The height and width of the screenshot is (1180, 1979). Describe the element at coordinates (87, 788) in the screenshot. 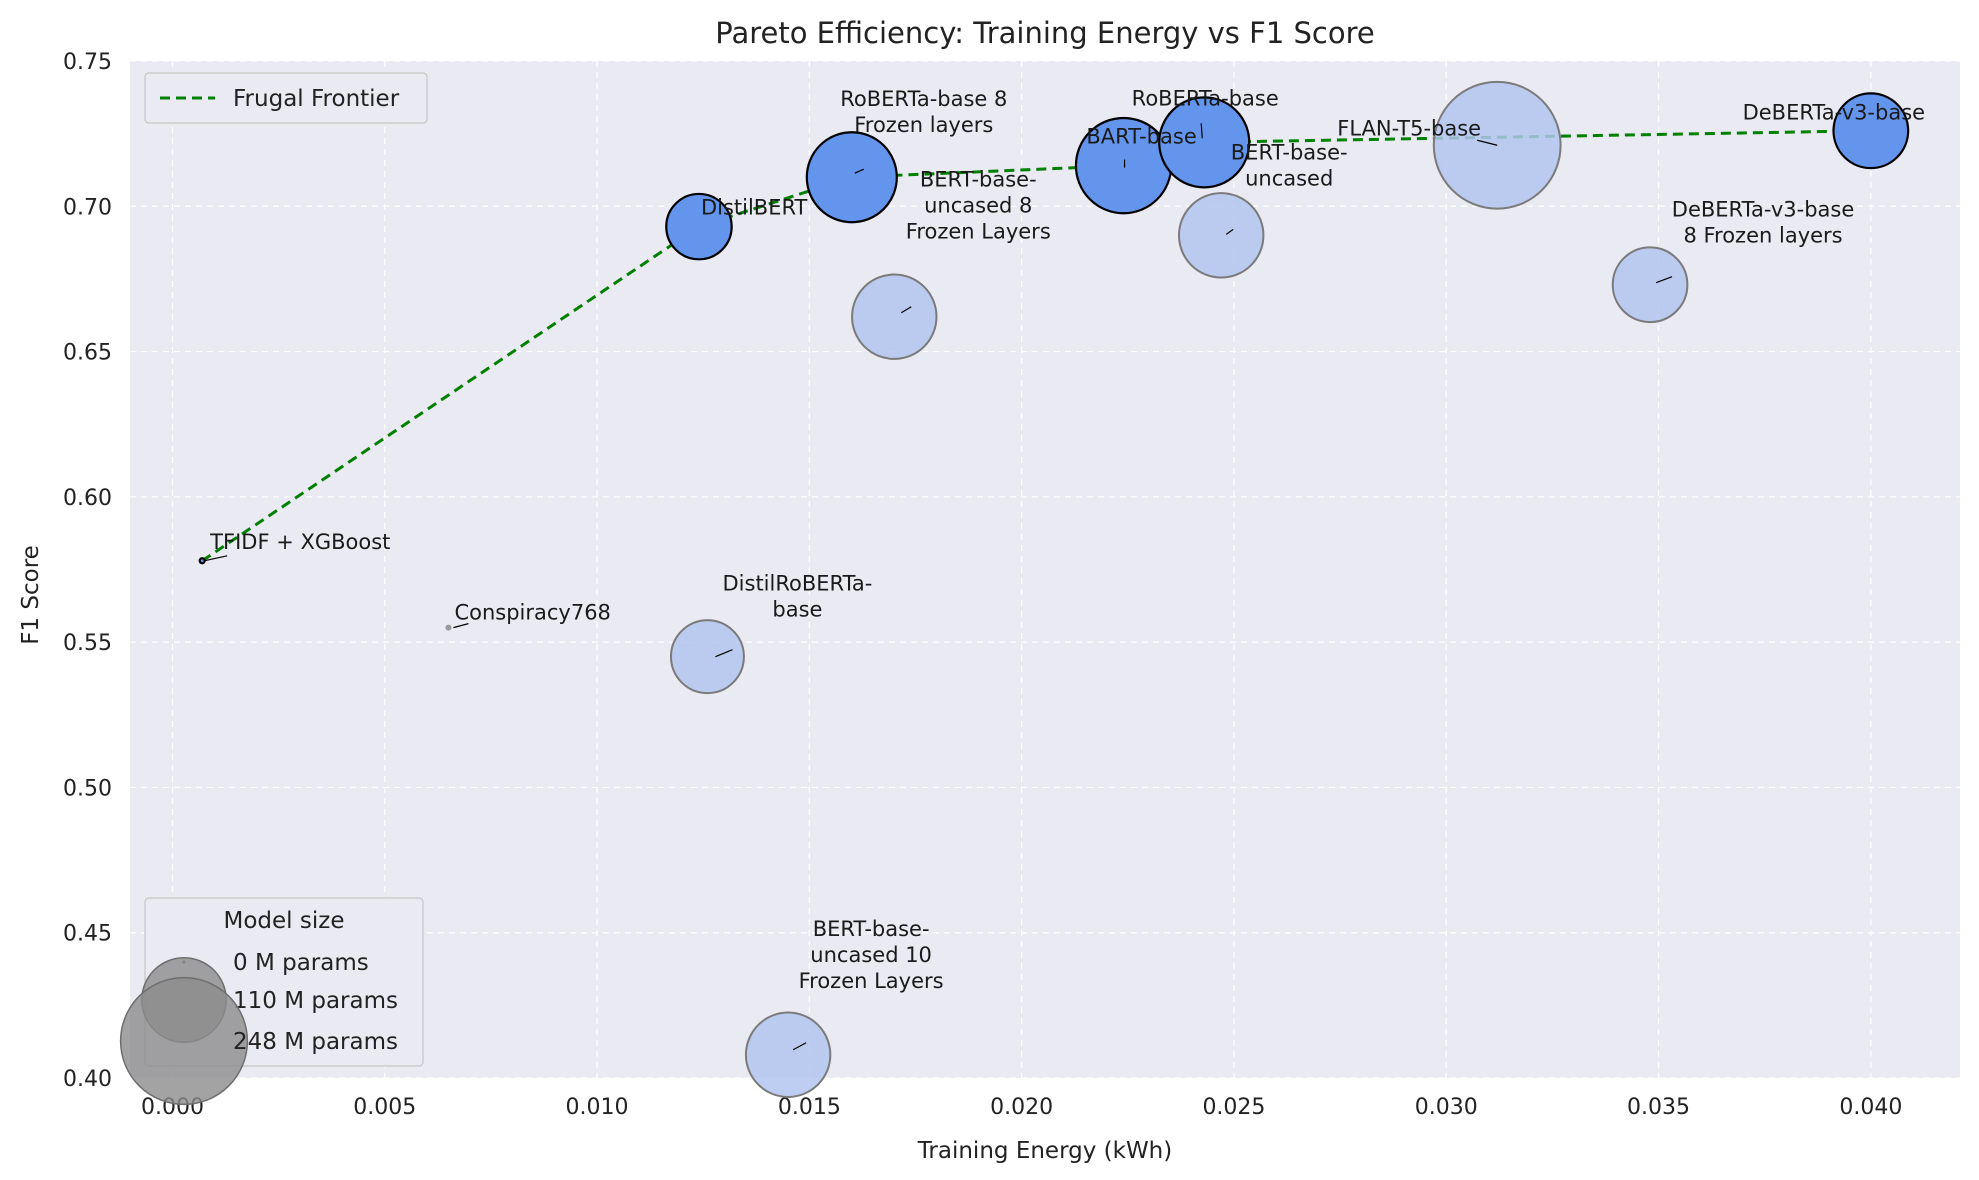

I see `y-tick-label: 0.50` at that location.